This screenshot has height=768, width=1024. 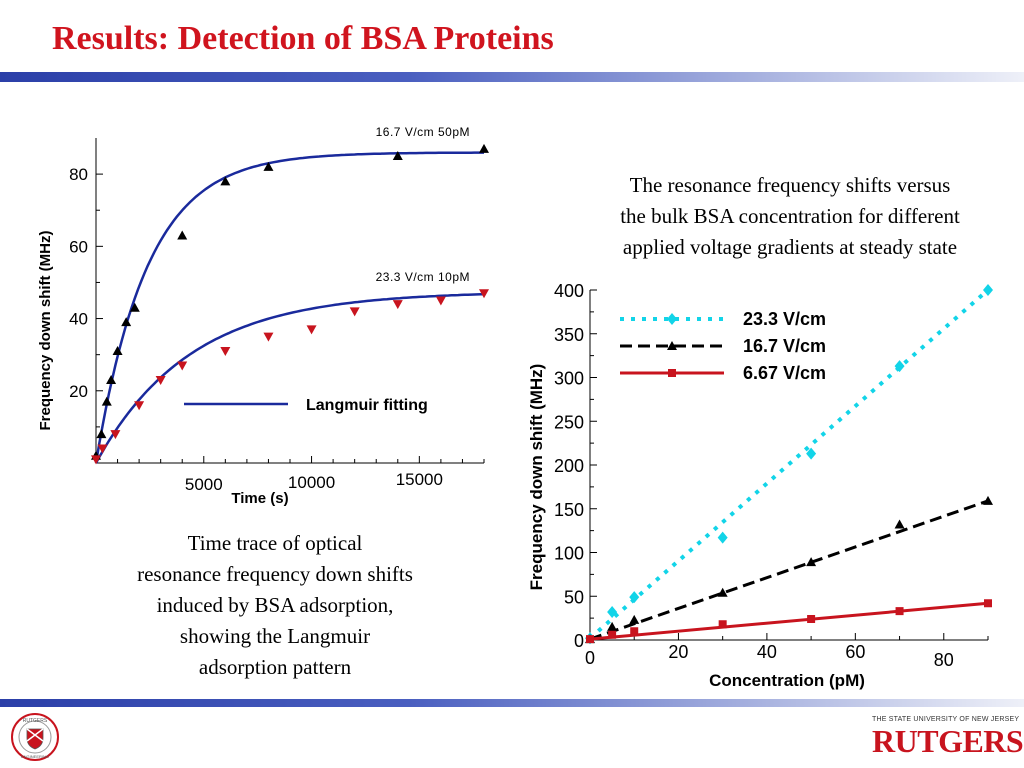 I want to click on series-label: 23.3 V/cm 10pM, so click(x=423, y=277).